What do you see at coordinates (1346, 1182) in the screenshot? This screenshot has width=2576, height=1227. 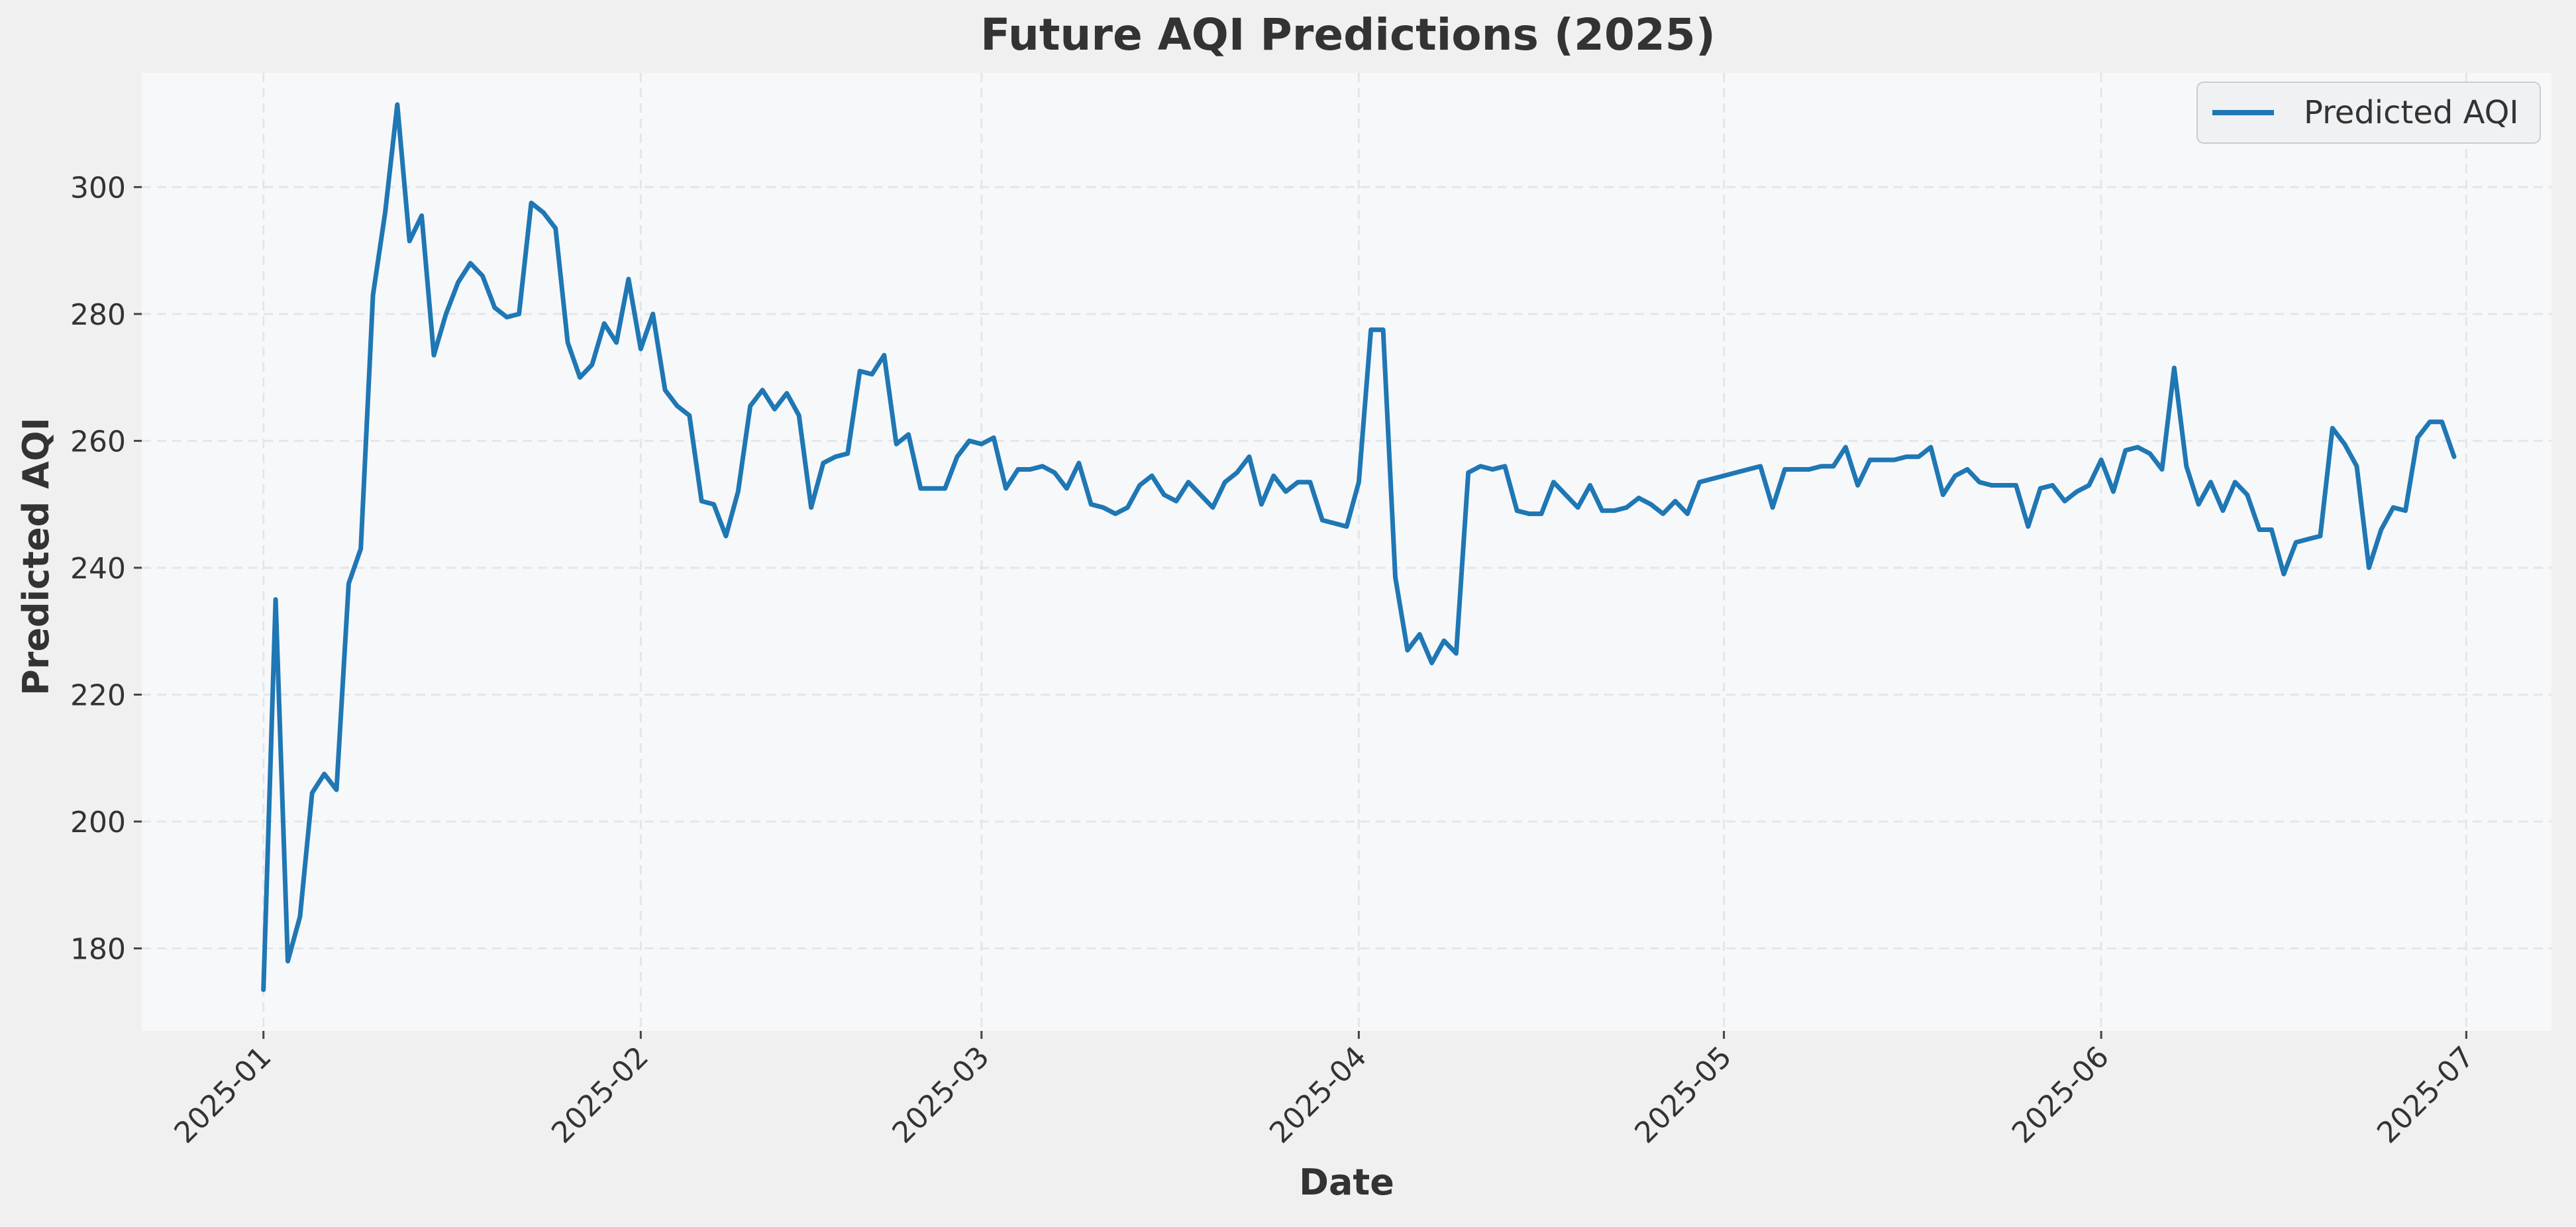 I see `x-axis-label: Date` at bounding box center [1346, 1182].